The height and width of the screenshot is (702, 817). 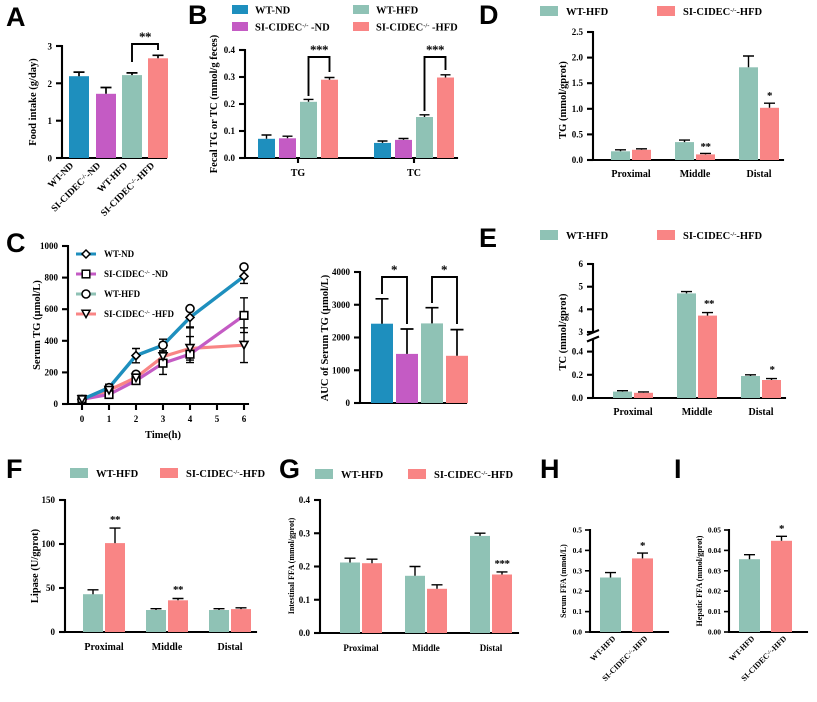 I want to click on panel-e-sig-middle: **, so click(x=709, y=304).